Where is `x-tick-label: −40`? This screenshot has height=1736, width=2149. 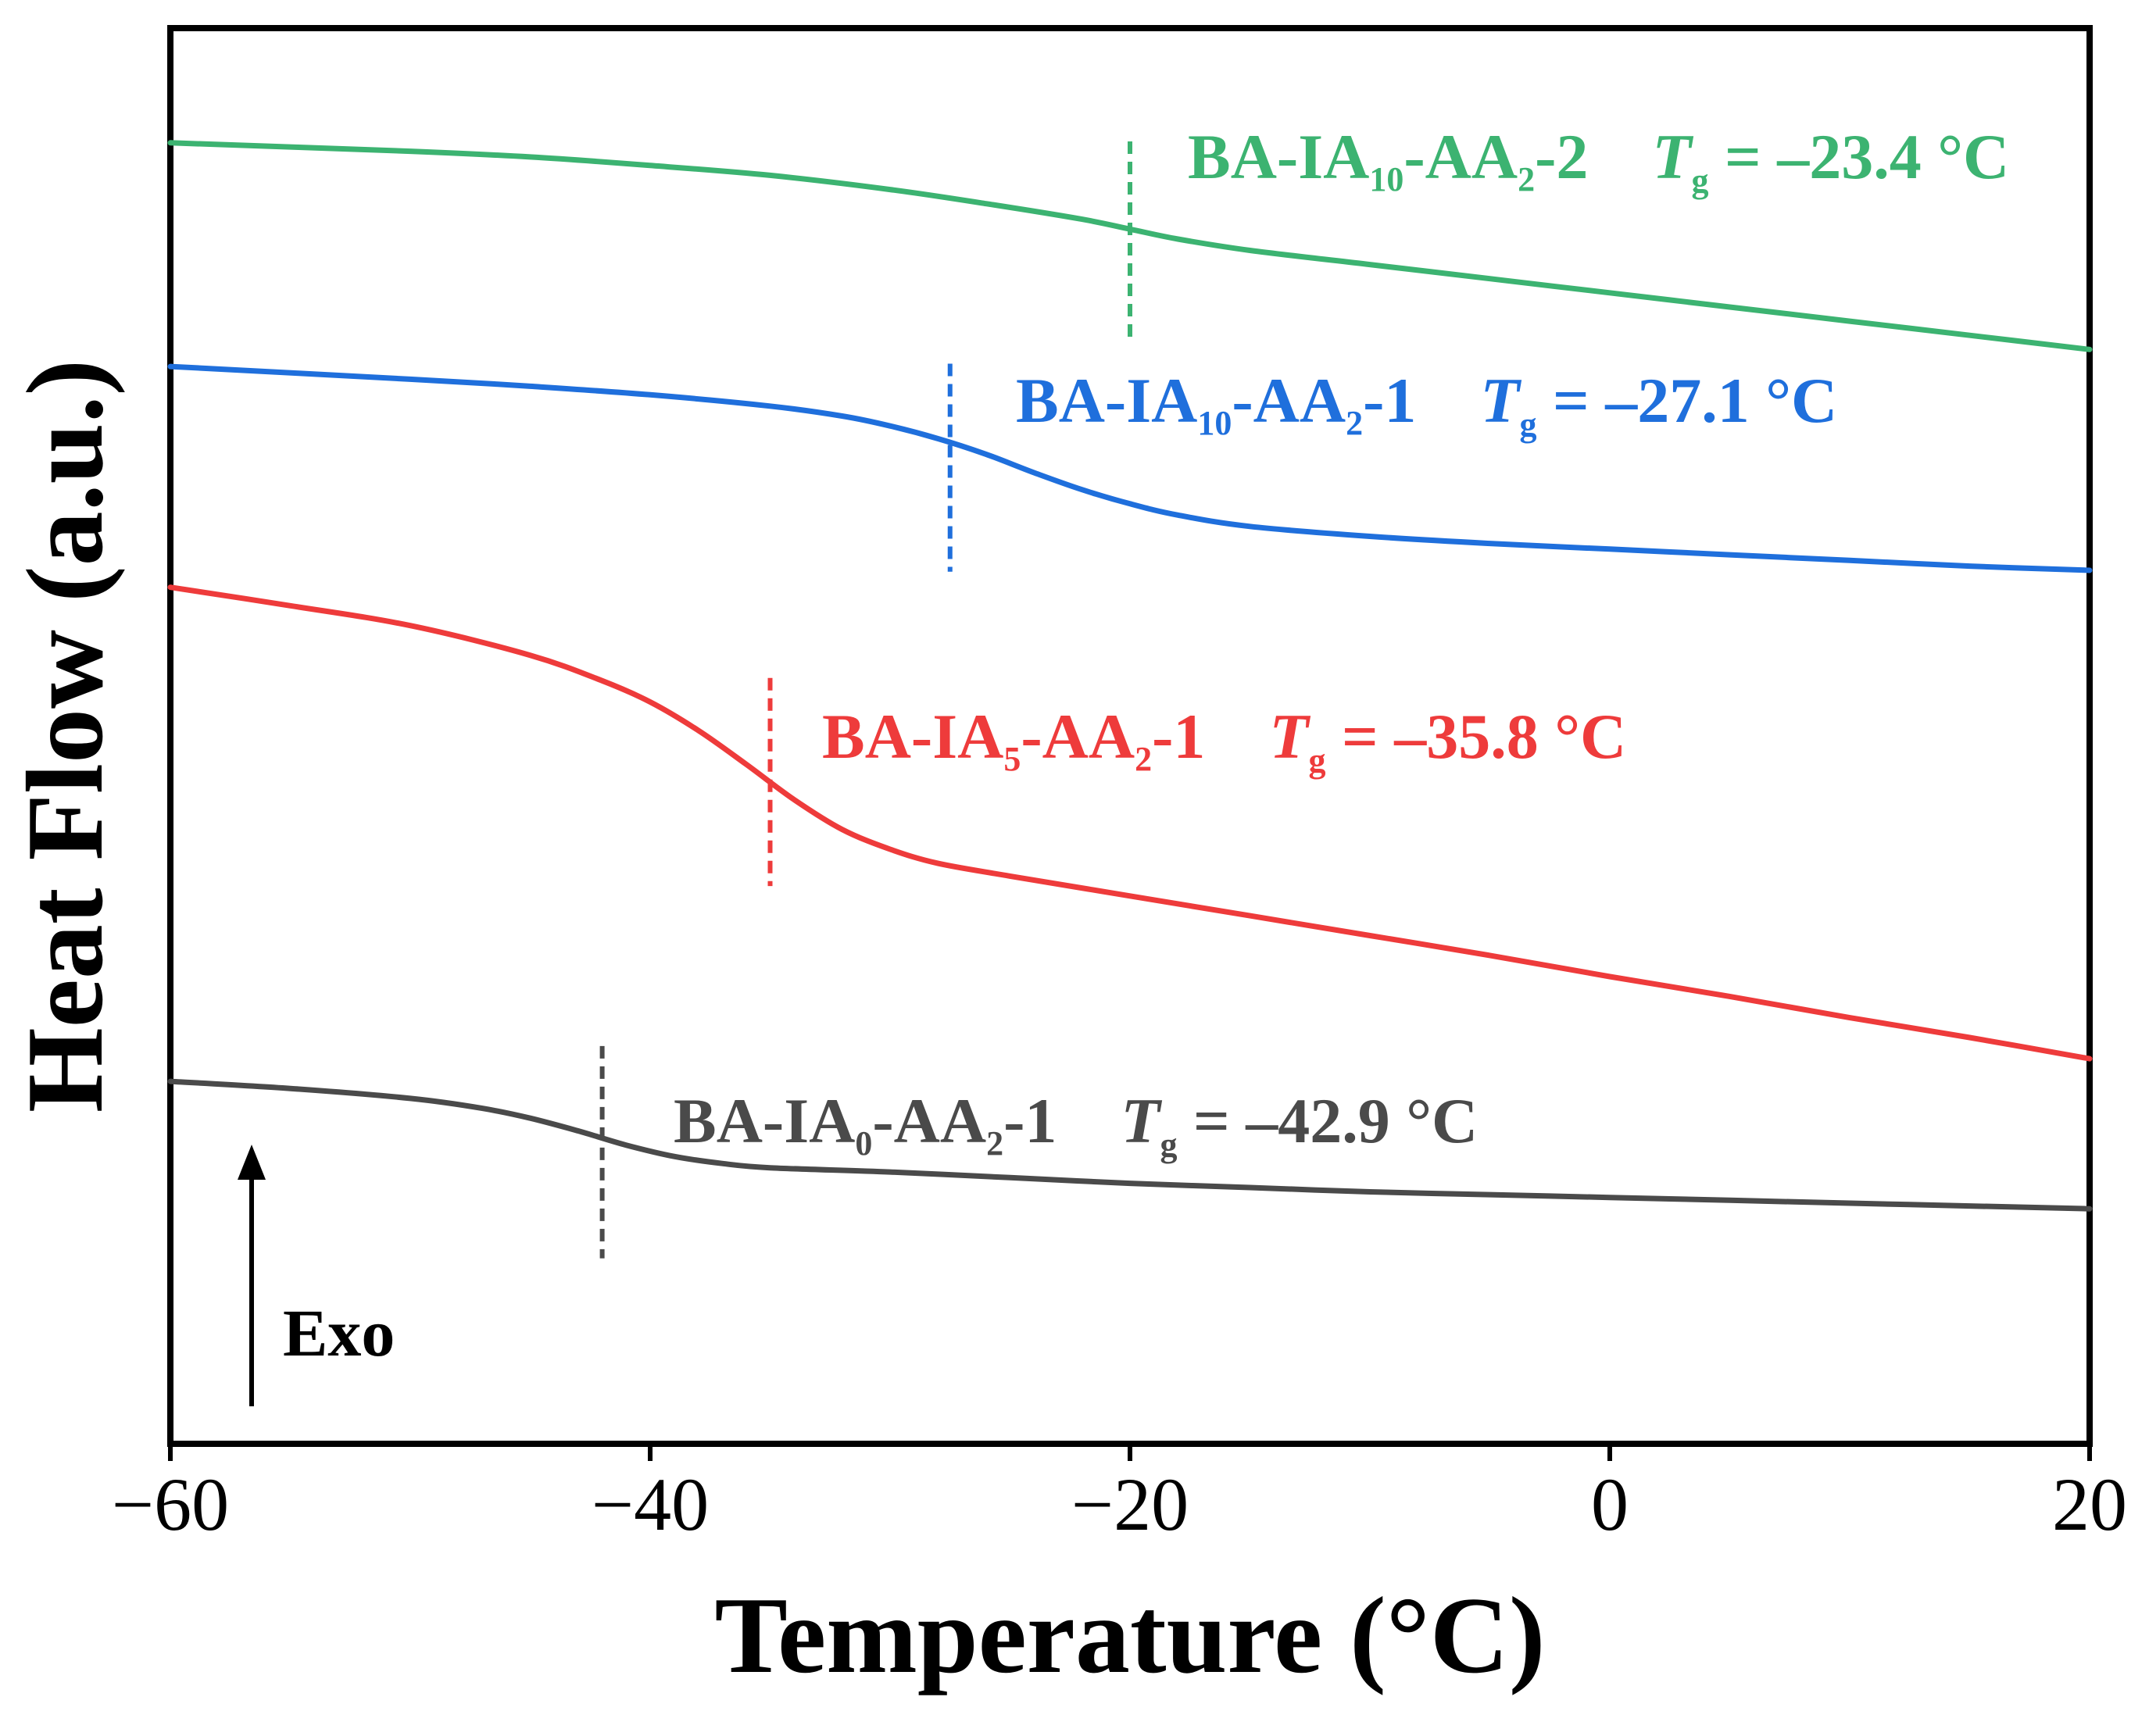 x-tick-label: −40 is located at coordinates (650, 1504).